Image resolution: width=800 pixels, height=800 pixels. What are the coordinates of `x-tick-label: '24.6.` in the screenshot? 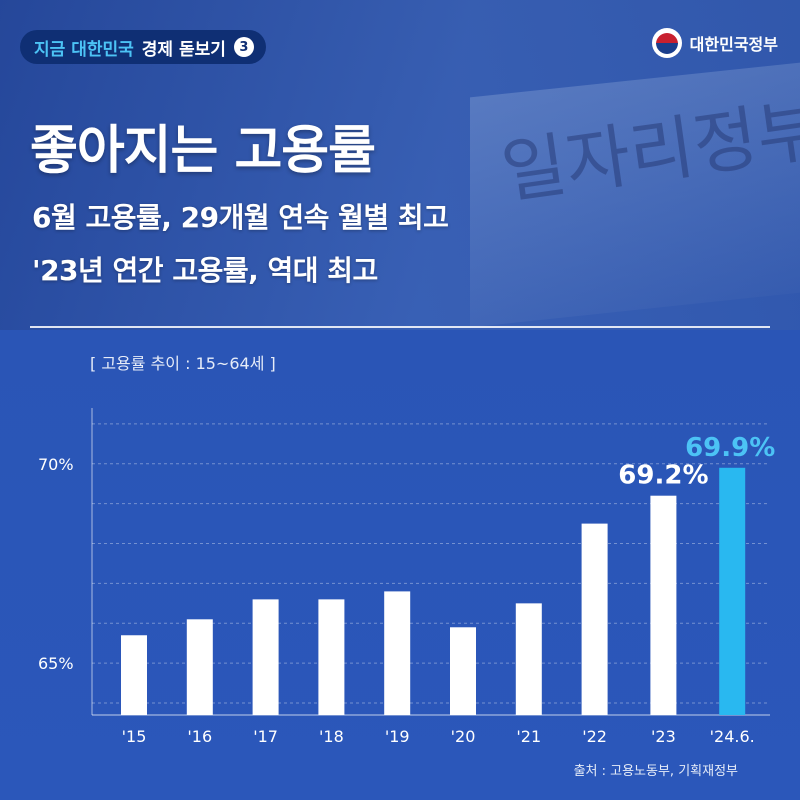 It's located at (732, 736).